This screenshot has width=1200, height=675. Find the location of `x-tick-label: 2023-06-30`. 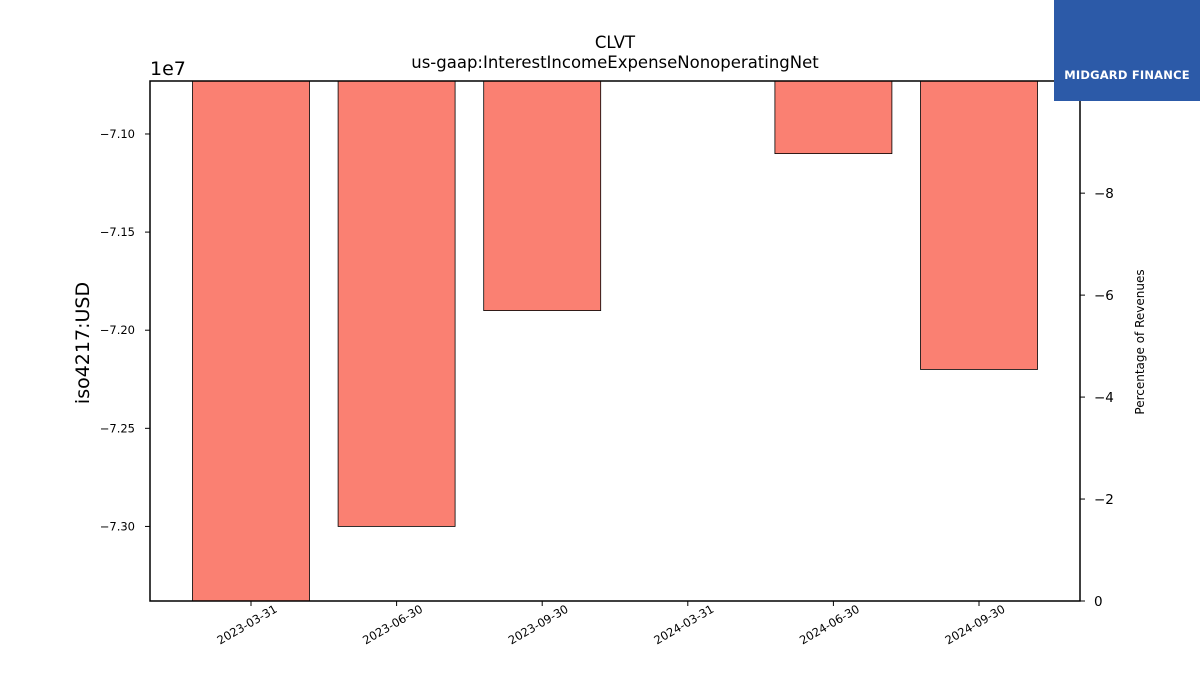

x-tick-label: 2023-06-30 is located at coordinates (392, 625).